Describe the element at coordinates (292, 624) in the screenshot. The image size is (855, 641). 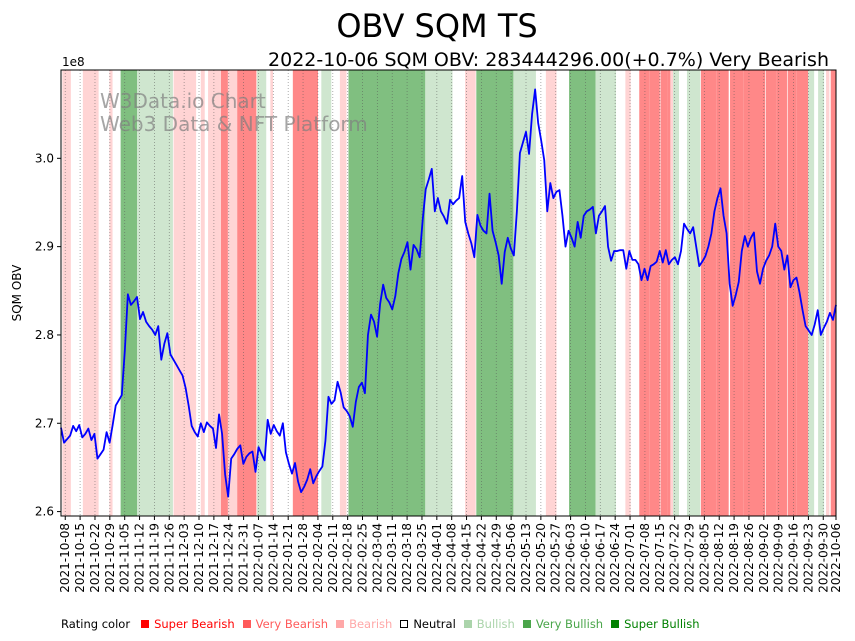
I see `legend-label: Very Bearish` at that location.